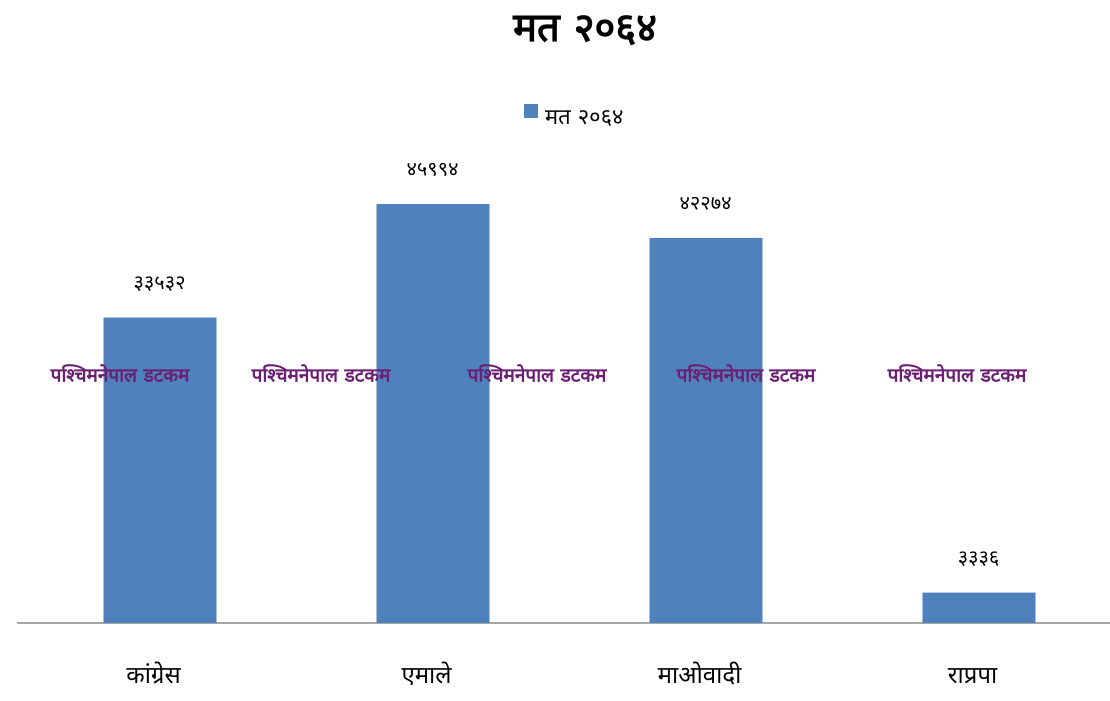 The height and width of the screenshot is (701, 1110). What do you see at coordinates (706, 202) in the screenshot?
I see `value-label: ४२२७४` at bounding box center [706, 202].